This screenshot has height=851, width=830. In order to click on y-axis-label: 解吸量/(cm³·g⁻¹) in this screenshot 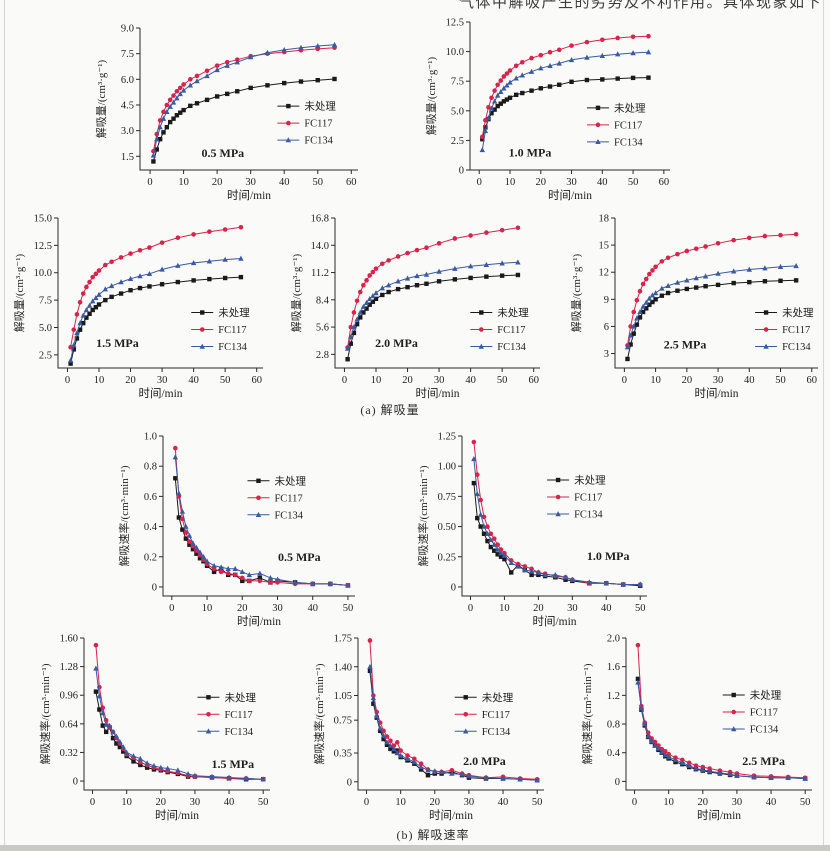, I will do `click(19, 292)`.